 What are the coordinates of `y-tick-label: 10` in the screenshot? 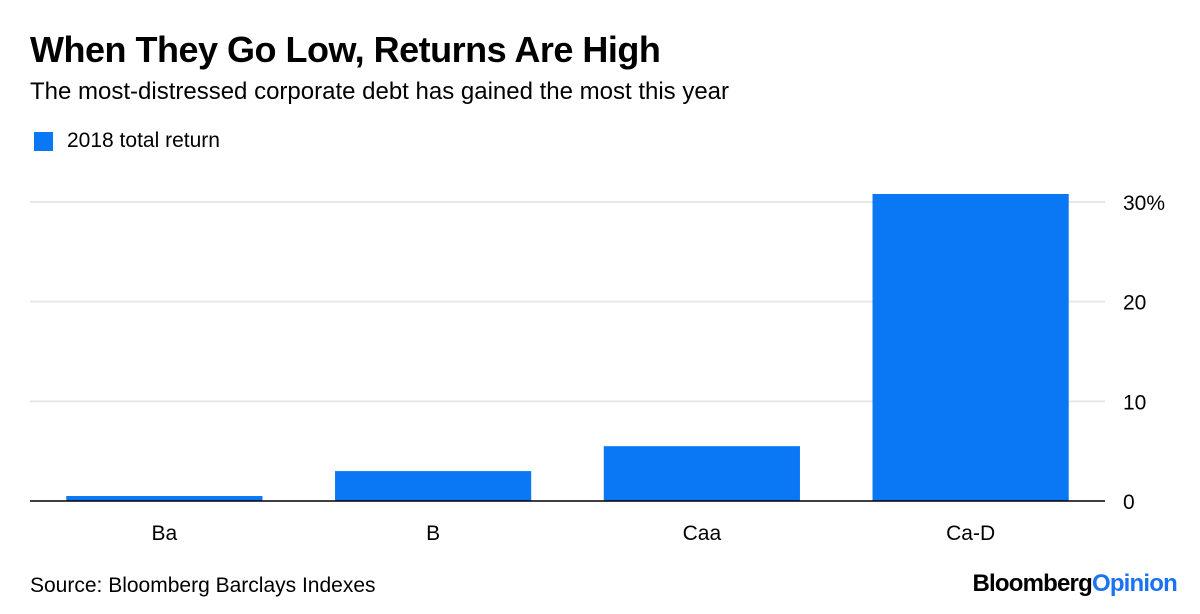 It's located at (1134, 402).